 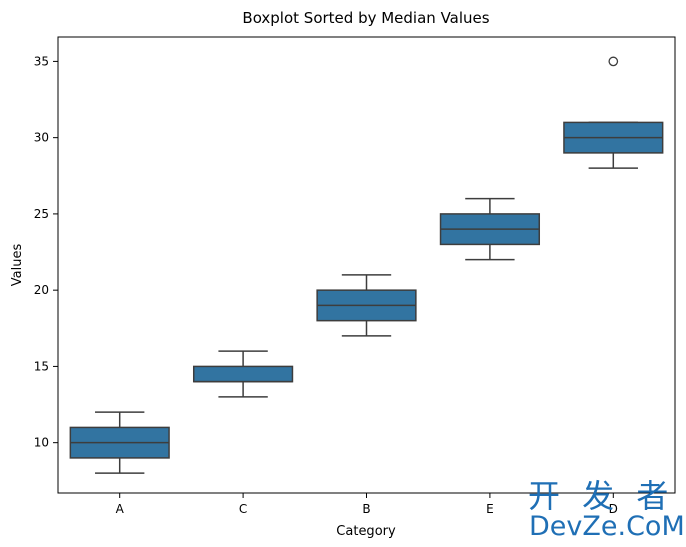 I want to click on watermark-bottom-text: DevZe.CoM, so click(x=607, y=526).